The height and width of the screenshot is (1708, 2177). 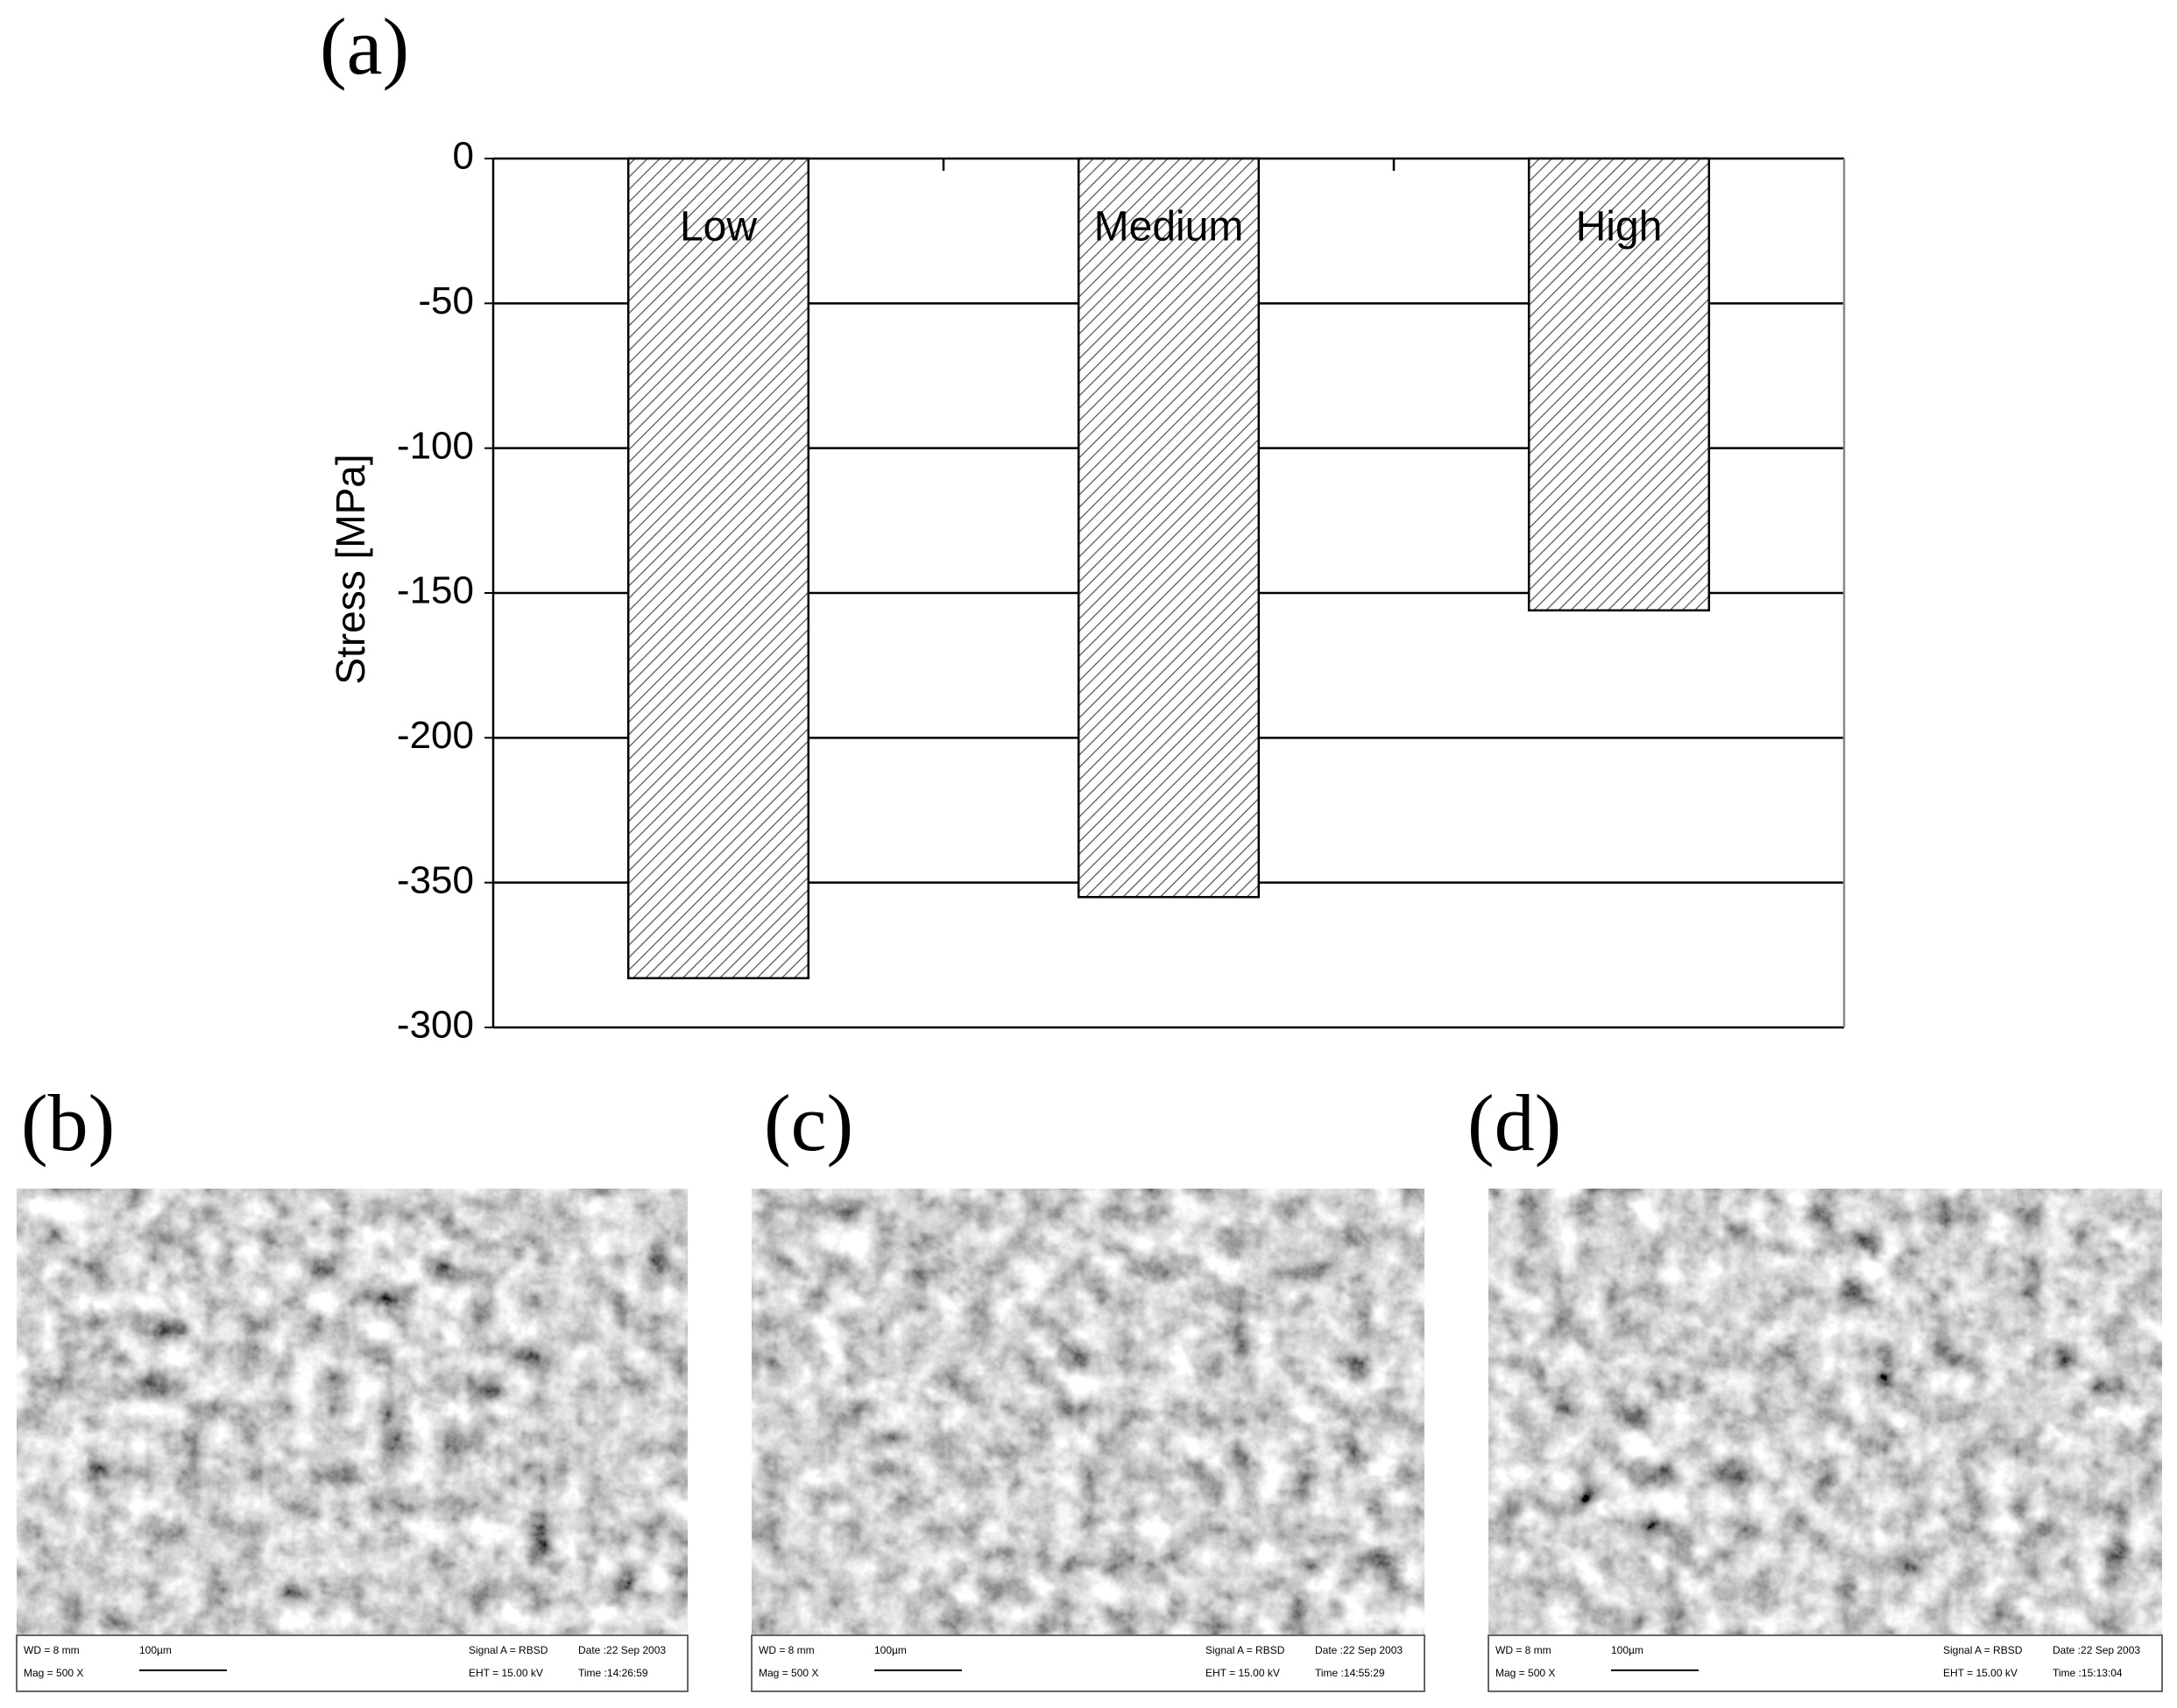 What do you see at coordinates (435, 445) in the screenshot?
I see `y-tick-label: -100` at bounding box center [435, 445].